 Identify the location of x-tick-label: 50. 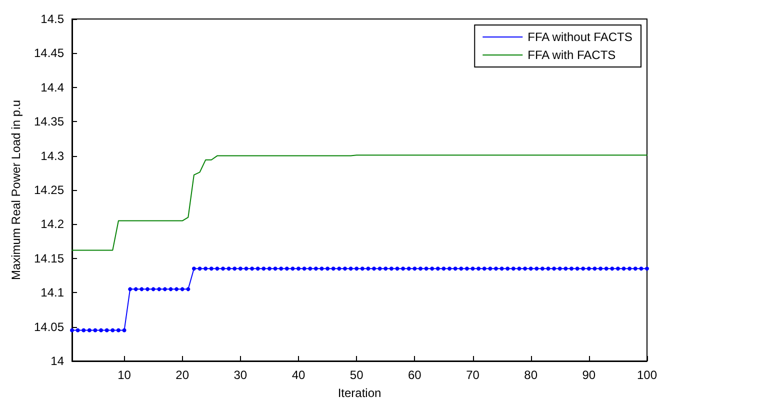
(357, 375).